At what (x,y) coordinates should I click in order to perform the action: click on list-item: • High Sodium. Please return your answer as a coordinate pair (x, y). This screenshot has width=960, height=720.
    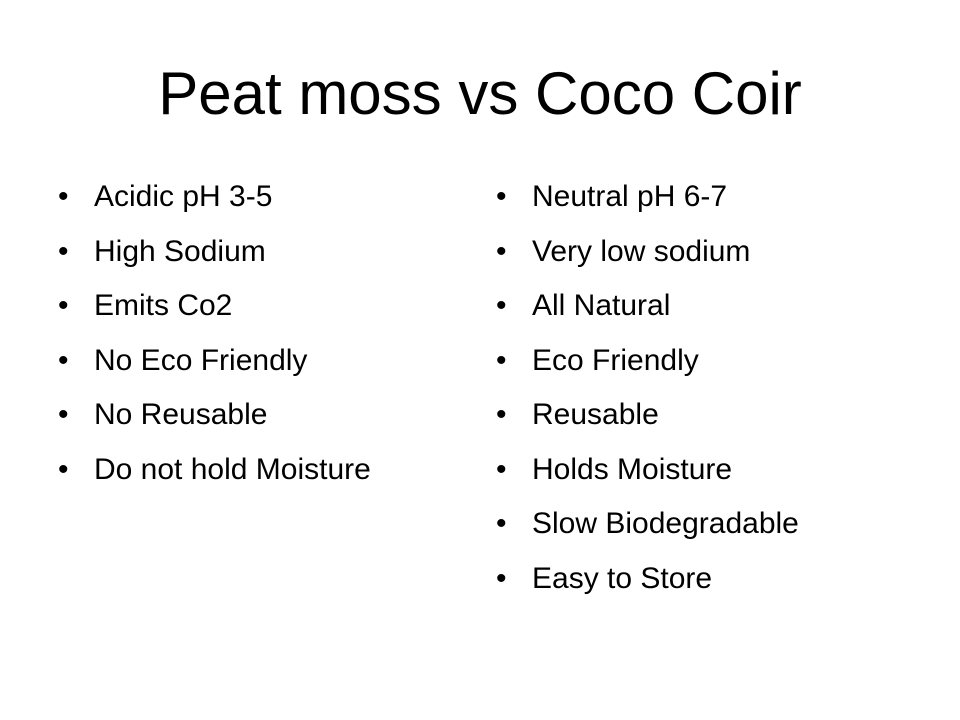
    Looking at the image, I should click on (214, 252).